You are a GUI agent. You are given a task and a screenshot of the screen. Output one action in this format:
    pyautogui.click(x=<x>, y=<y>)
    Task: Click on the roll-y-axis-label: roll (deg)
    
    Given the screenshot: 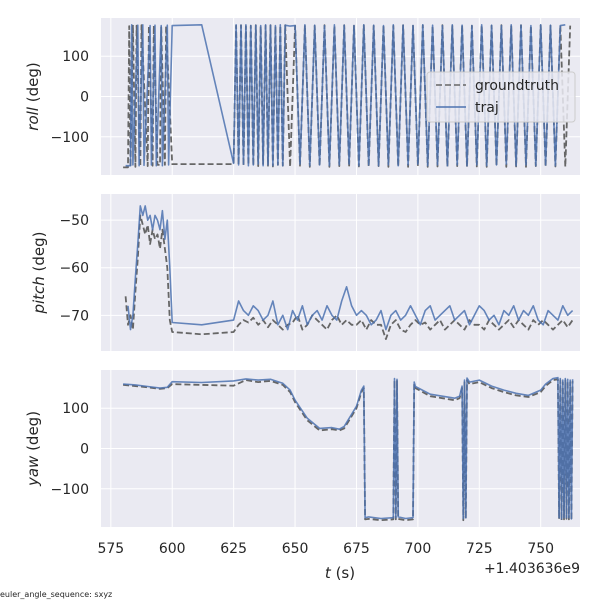 What is the action you would take?
    pyautogui.click(x=33, y=96)
    